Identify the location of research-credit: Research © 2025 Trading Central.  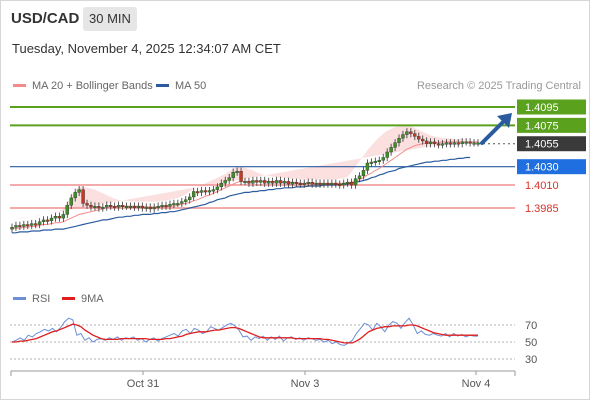
(498, 86).